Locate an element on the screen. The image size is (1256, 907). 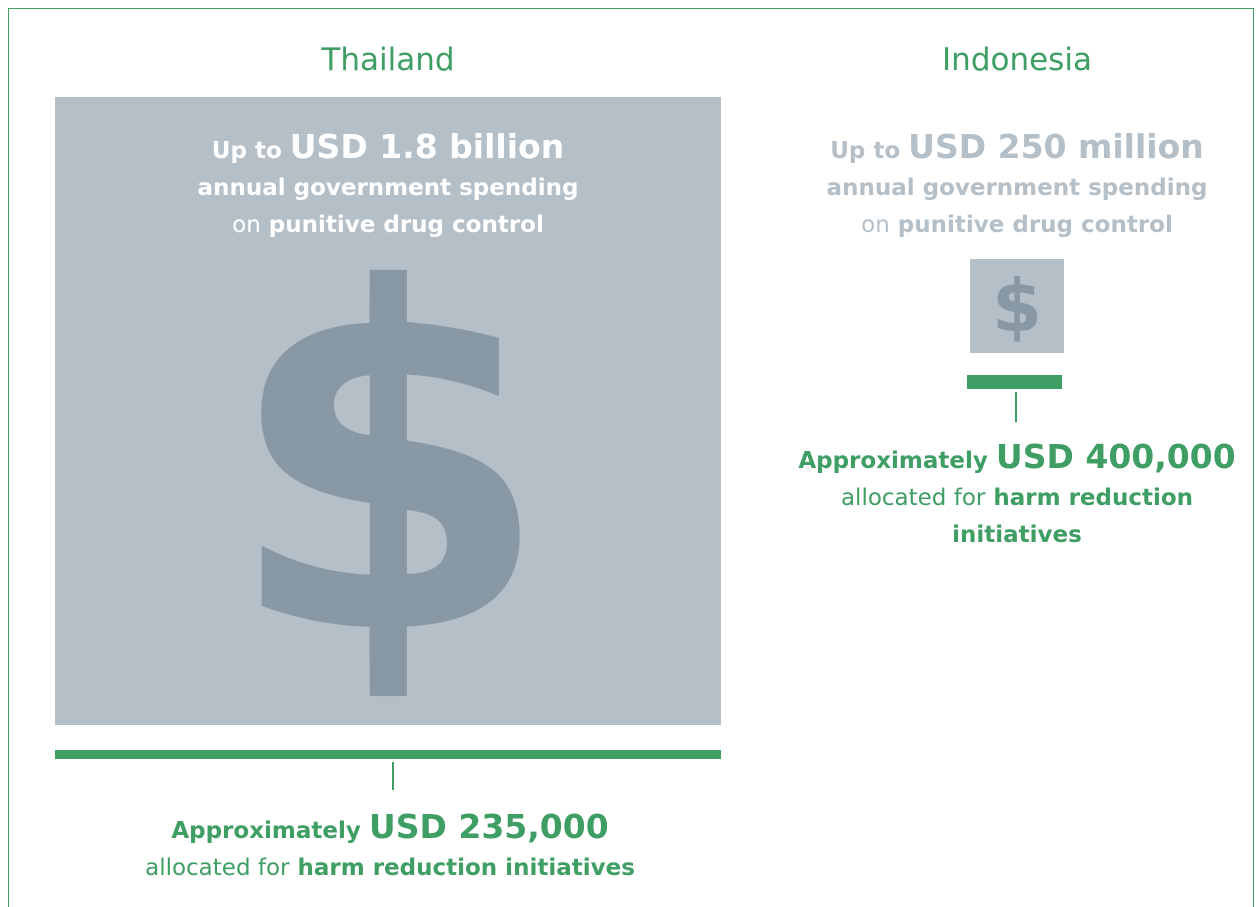
dollar-icon: $ is located at coordinates (1017, 306).